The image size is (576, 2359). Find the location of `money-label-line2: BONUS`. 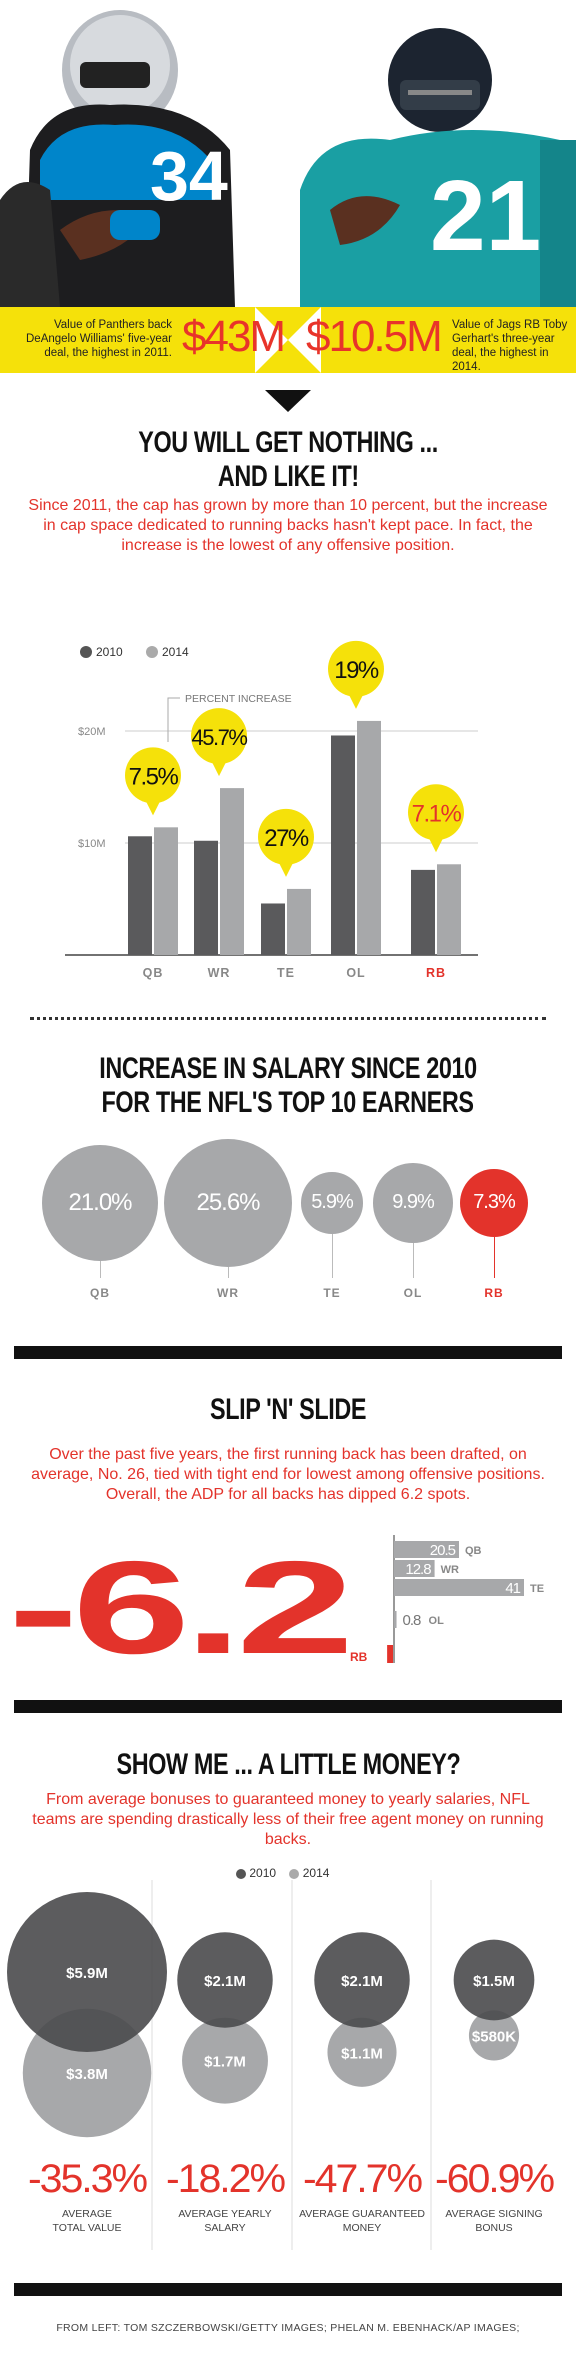

money-label-line2: BONUS is located at coordinates (493, 2228).